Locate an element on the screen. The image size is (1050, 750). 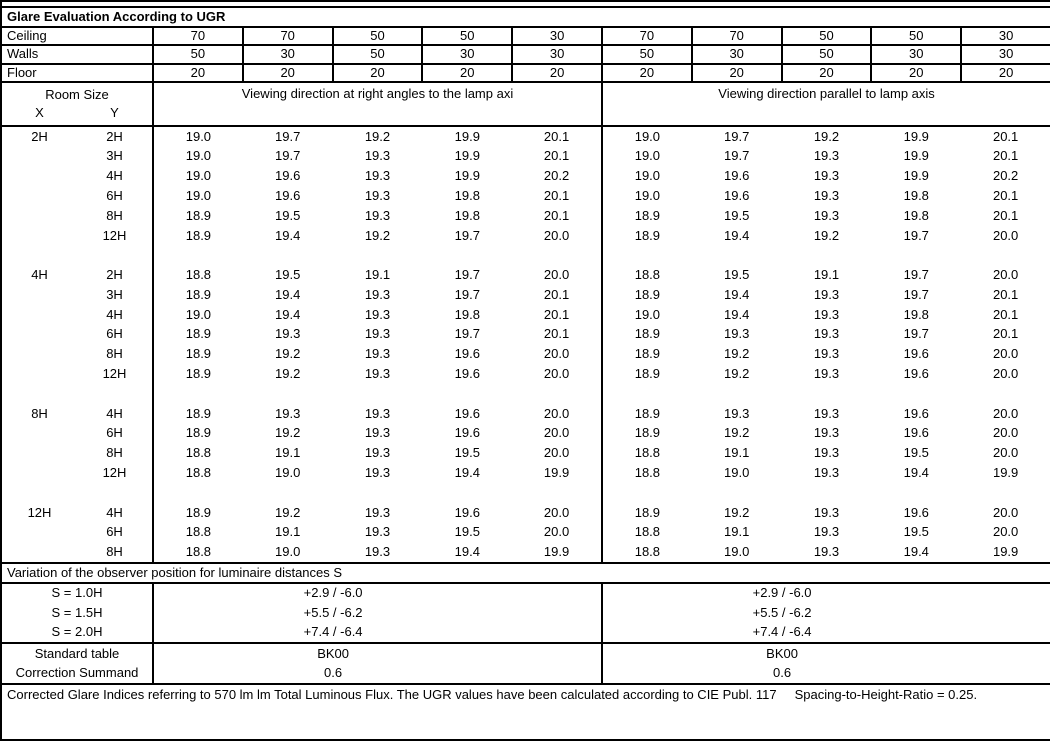
y-column-label: Y is located at coordinates (114, 112).